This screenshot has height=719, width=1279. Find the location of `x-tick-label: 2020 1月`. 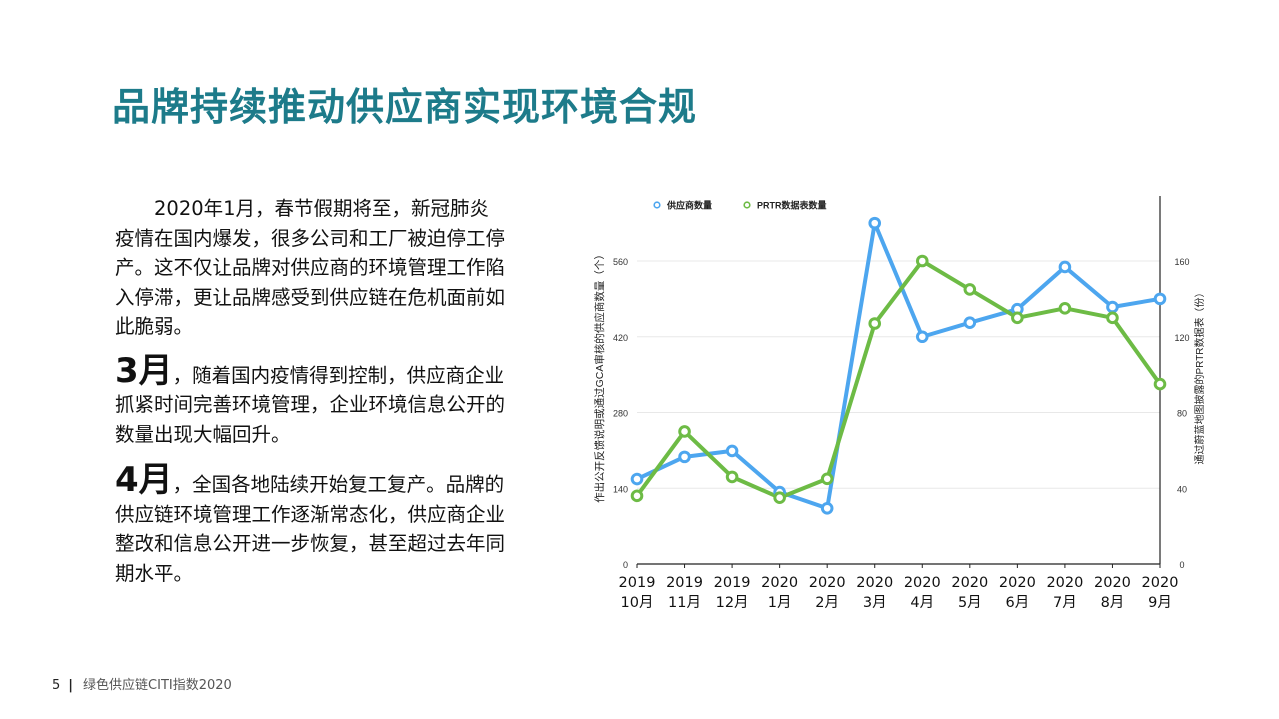

x-tick-label: 2020 1月 is located at coordinates (780, 593).